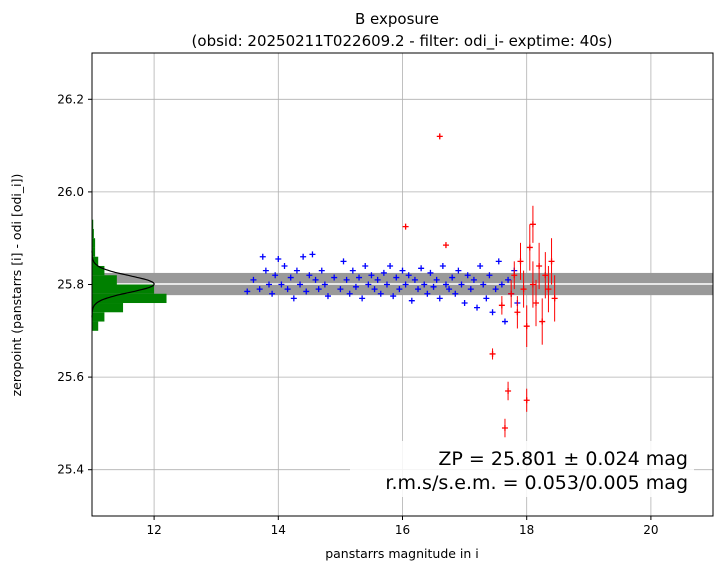 The image size is (722, 572). Describe the element at coordinates (402, 553) in the screenshot. I see `x-axis-label: panstarrs magnitude in i` at that location.